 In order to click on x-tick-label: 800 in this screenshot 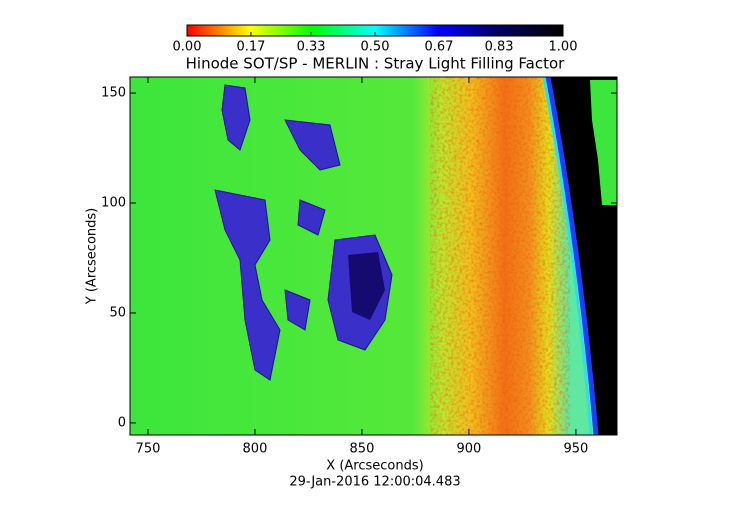, I will do `click(255, 449)`.